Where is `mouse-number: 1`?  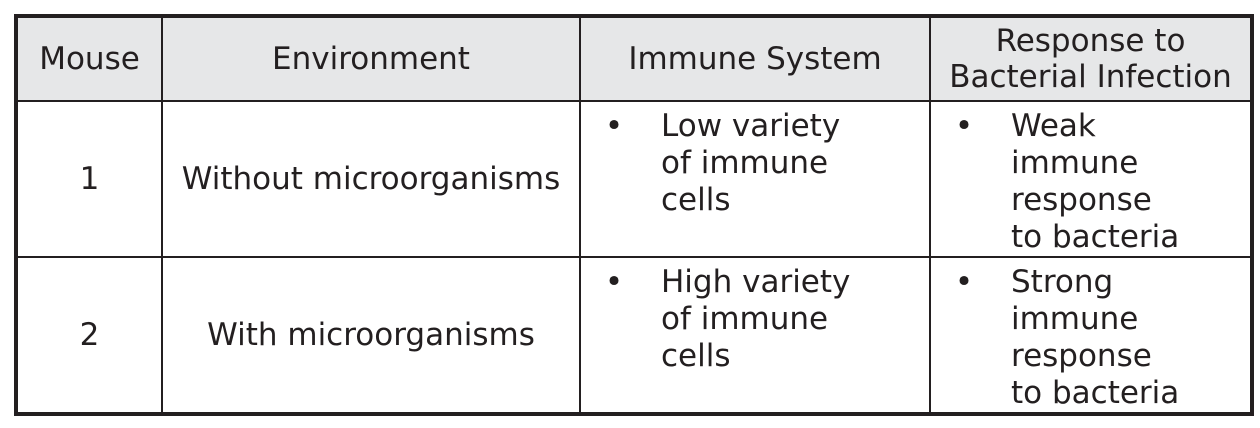 mouse-number: 1 is located at coordinates (89, 179).